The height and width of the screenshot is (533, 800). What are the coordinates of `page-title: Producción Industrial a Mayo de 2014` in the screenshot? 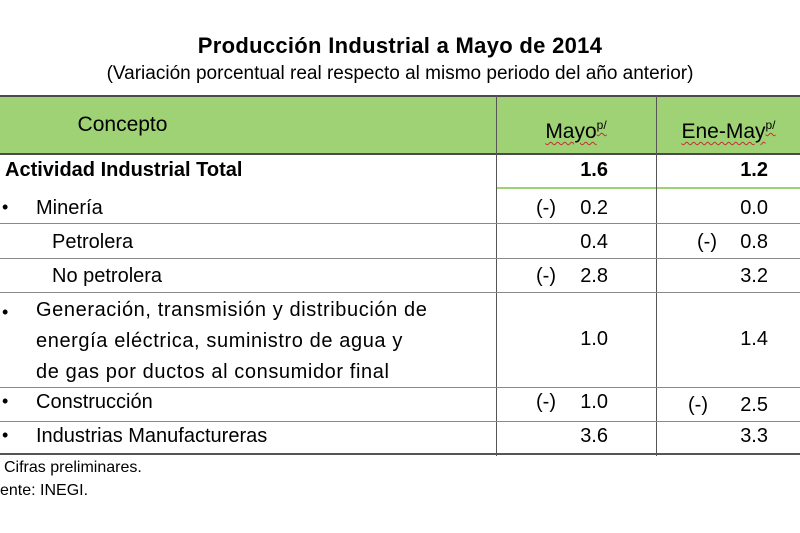 It's located at (400, 45).